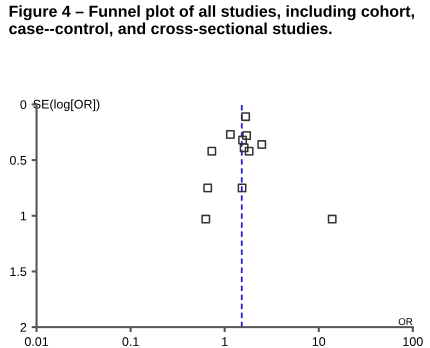 The width and height of the screenshot is (430, 348). I want to click on chart-title: Figure 4 – Funnel plot of all studies, including cohort, case--control, and cross-sectional studies., so click(211, 21).